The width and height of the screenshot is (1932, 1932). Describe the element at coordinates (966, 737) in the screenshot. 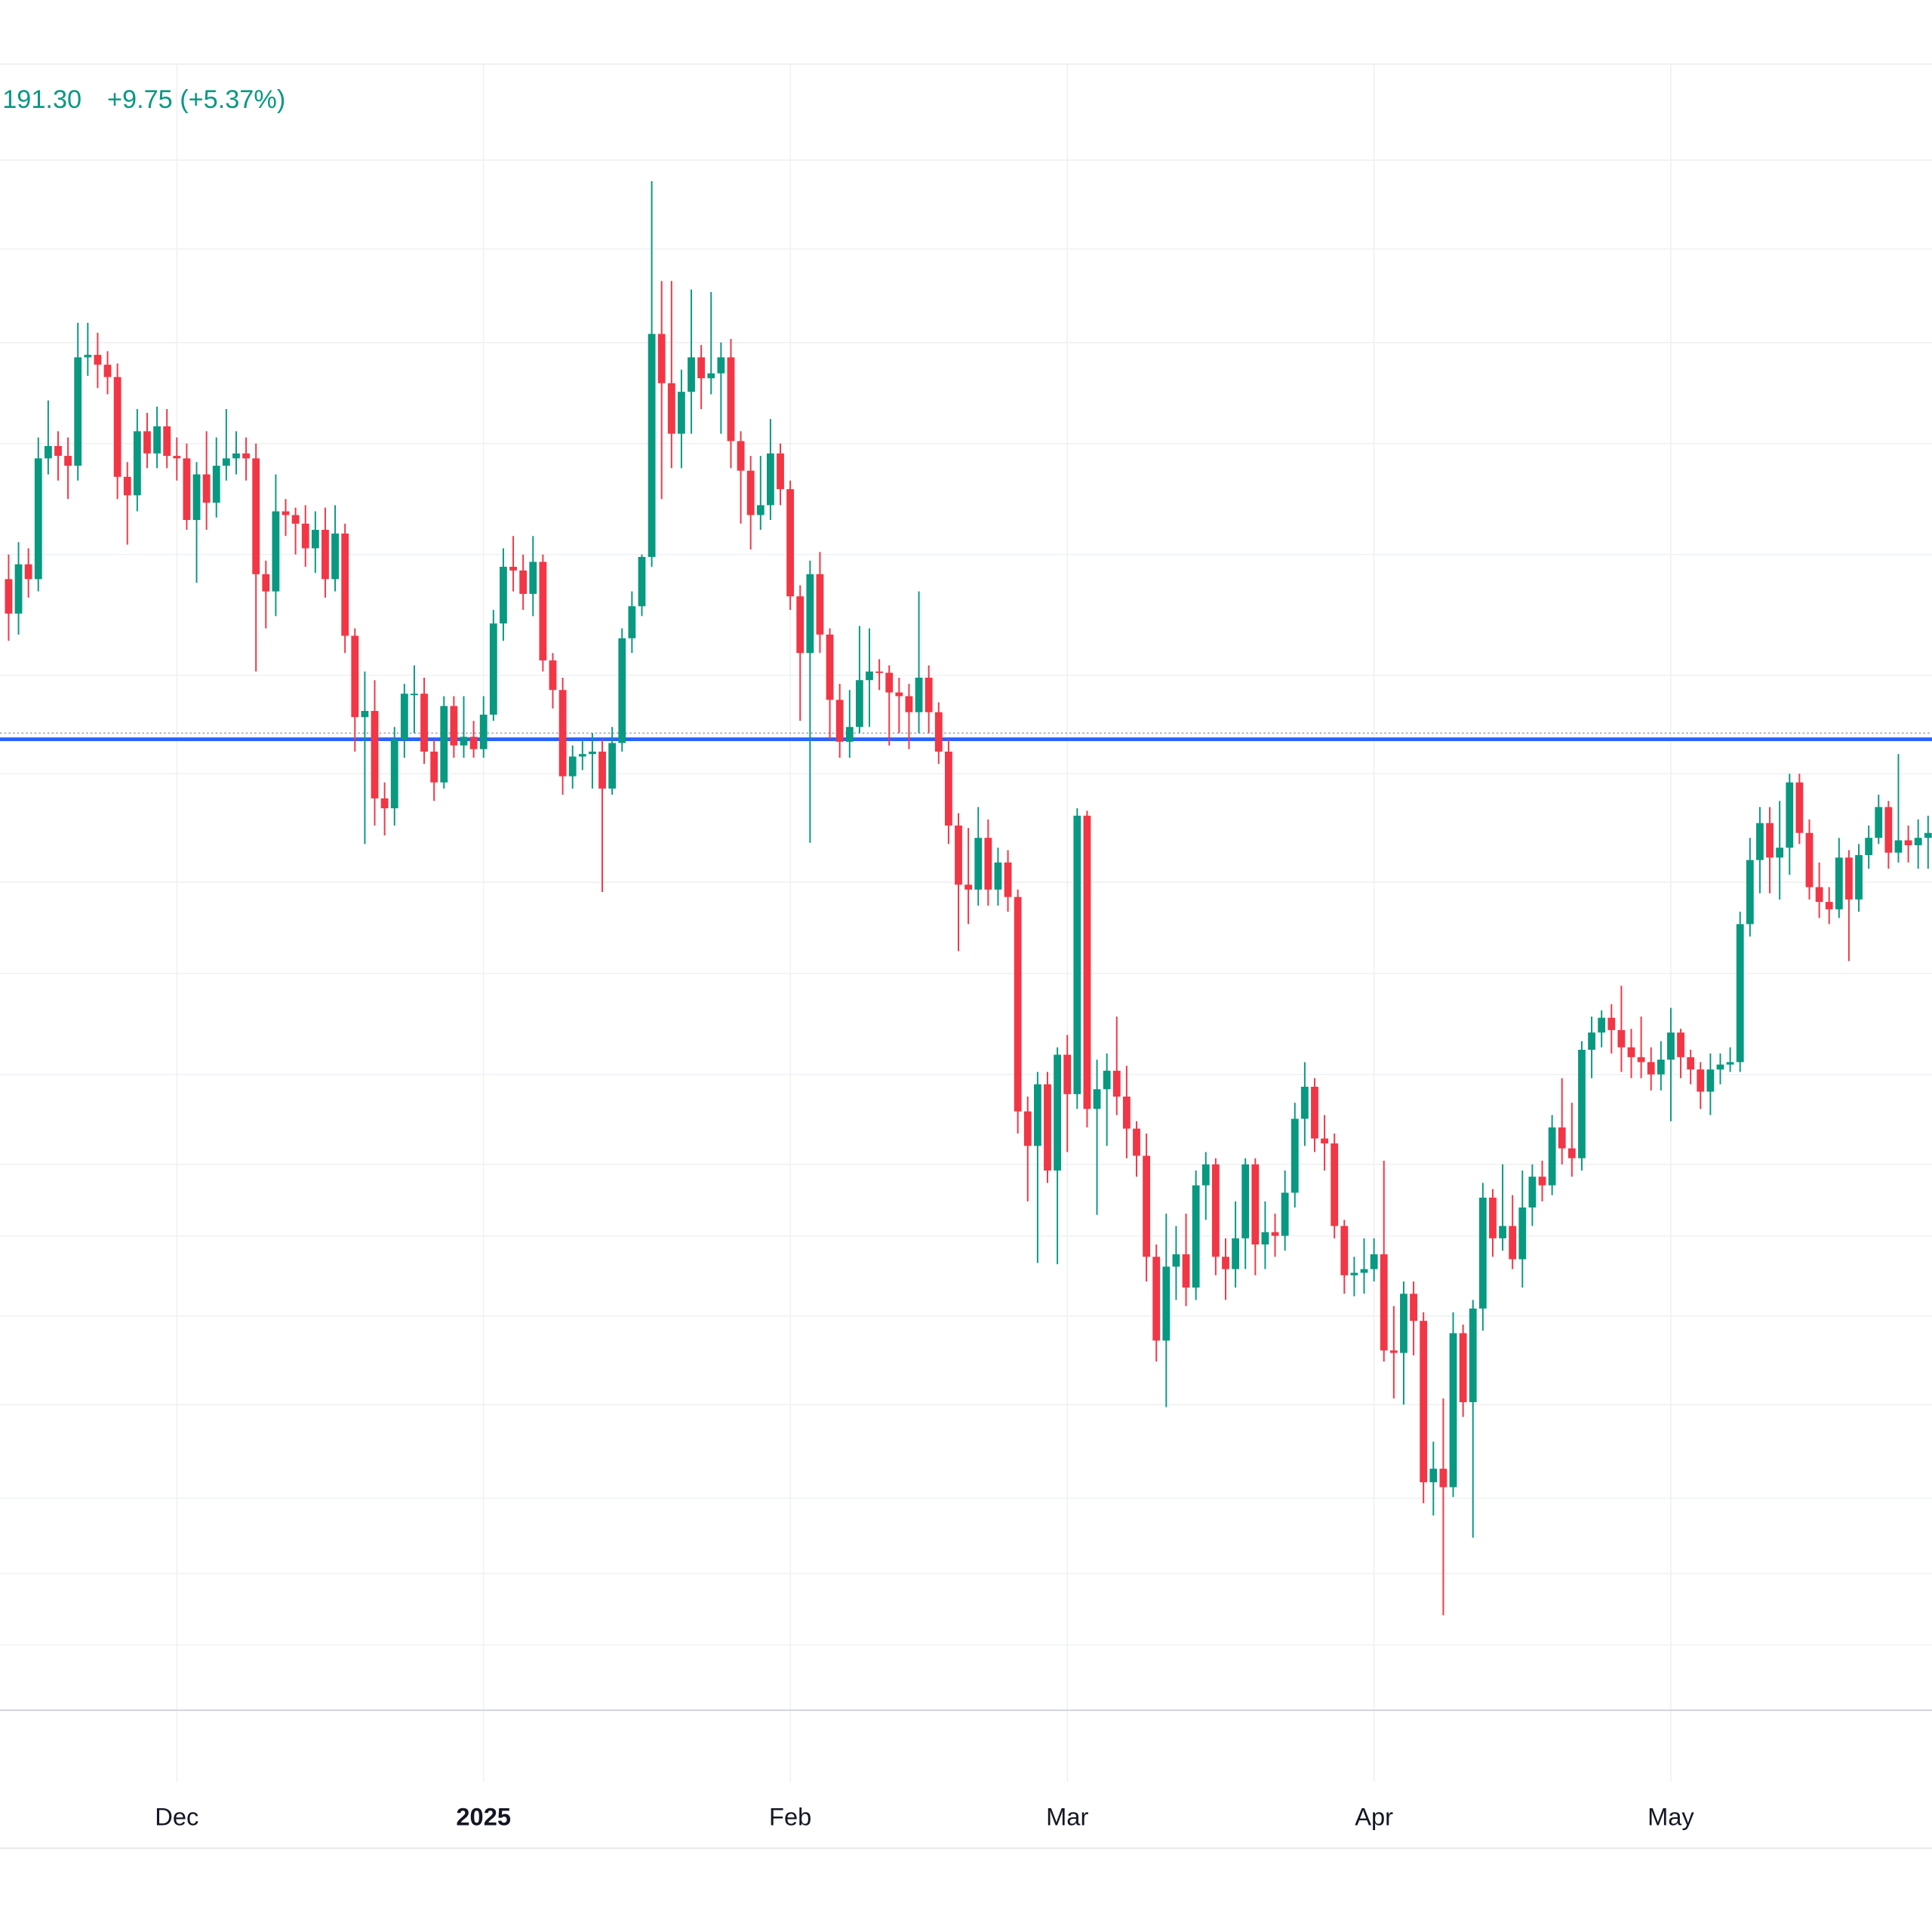

I see `price-lines` at that location.